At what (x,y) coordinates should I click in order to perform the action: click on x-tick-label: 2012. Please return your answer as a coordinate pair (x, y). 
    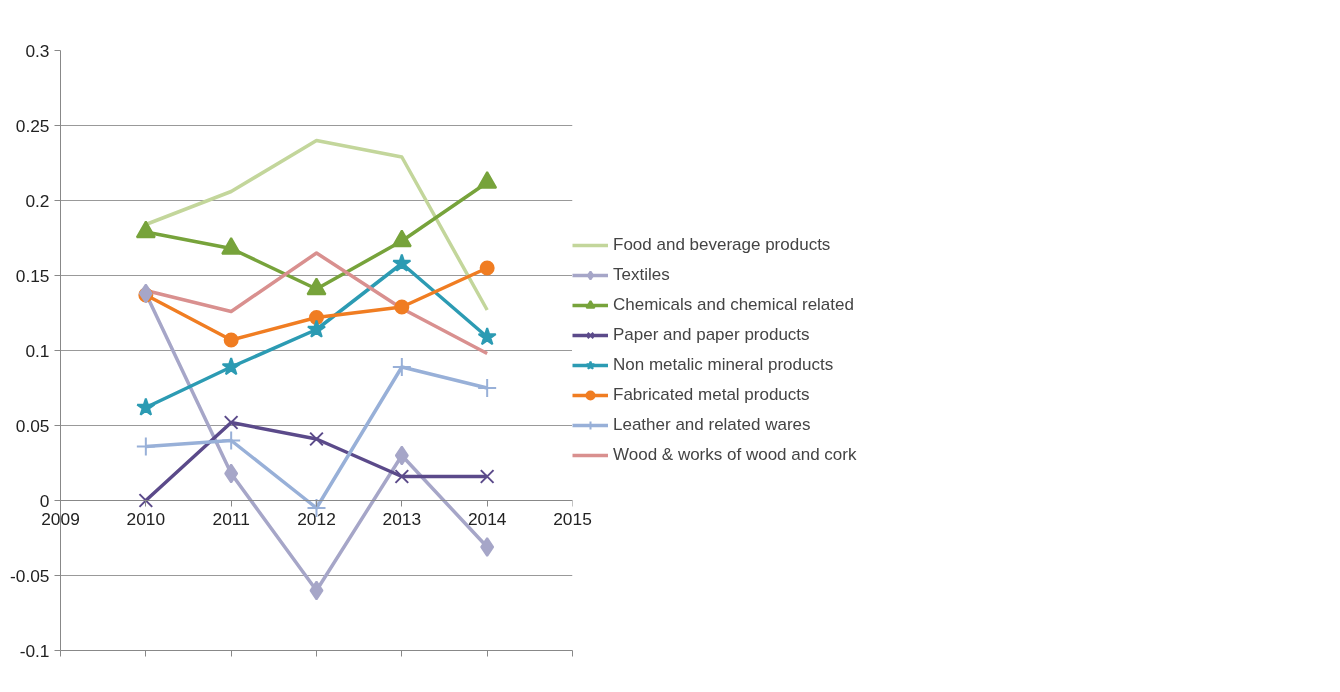
    Looking at the image, I should click on (316, 518).